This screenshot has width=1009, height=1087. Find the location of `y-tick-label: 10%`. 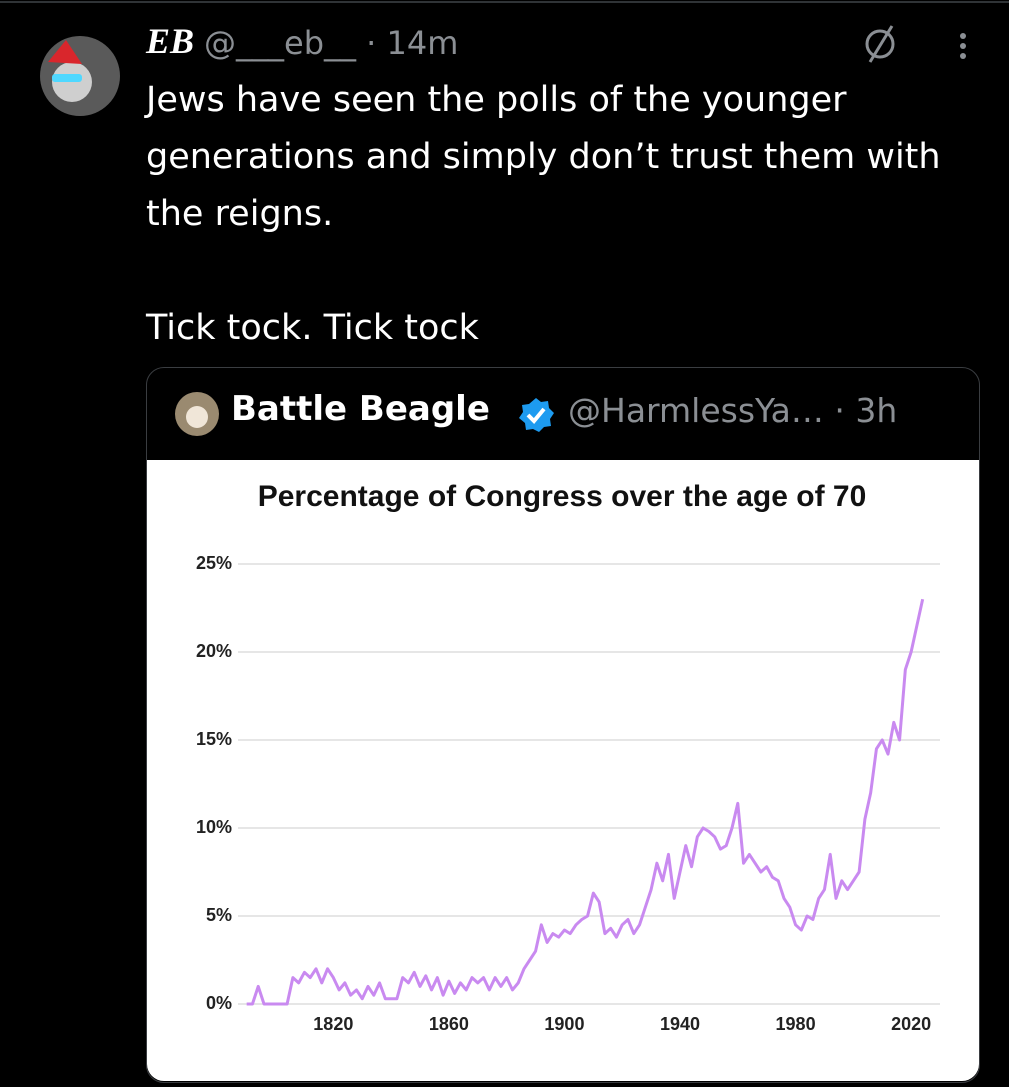

y-tick-label: 10% is located at coordinates (214, 827).